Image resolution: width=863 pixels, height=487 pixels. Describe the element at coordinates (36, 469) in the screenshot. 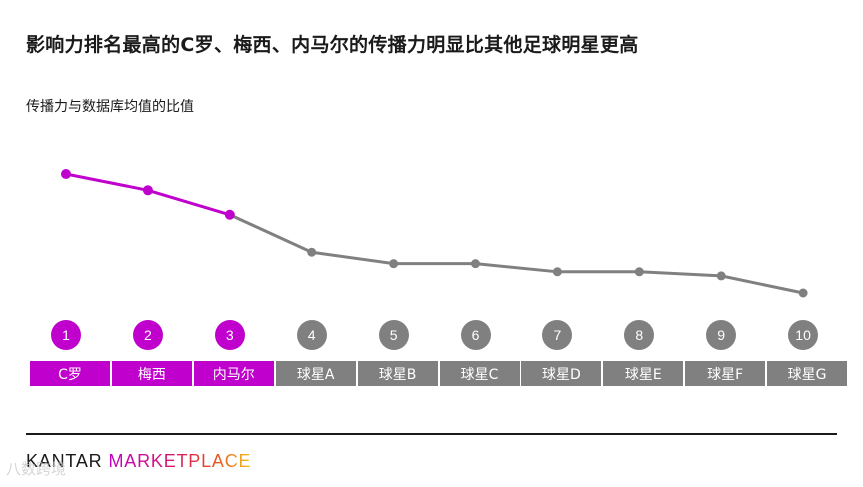

I see `watermark: 八数跨境` at that location.